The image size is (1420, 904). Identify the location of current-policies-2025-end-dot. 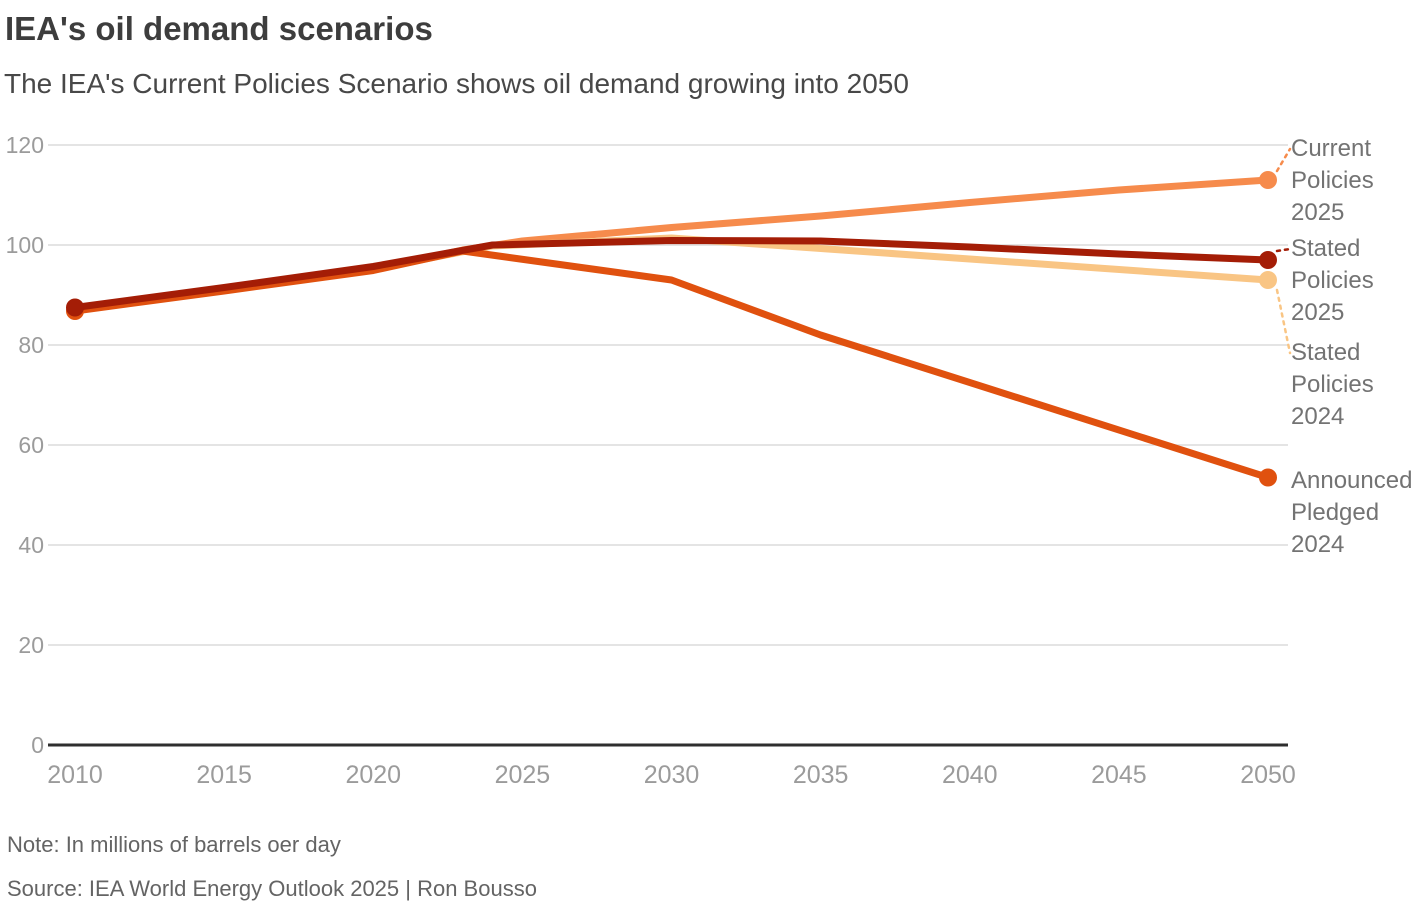
(1268, 180).